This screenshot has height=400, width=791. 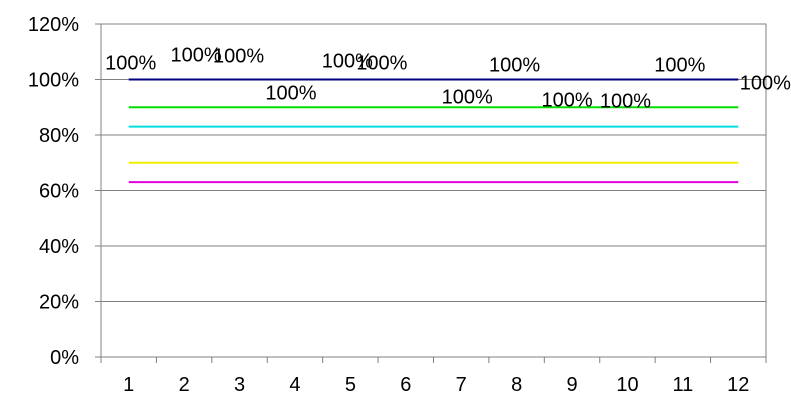 What do you see at coordinates (571, 385) in the screenshot?
I see `x-tick-label: 9` at bounding box center [571, 385].